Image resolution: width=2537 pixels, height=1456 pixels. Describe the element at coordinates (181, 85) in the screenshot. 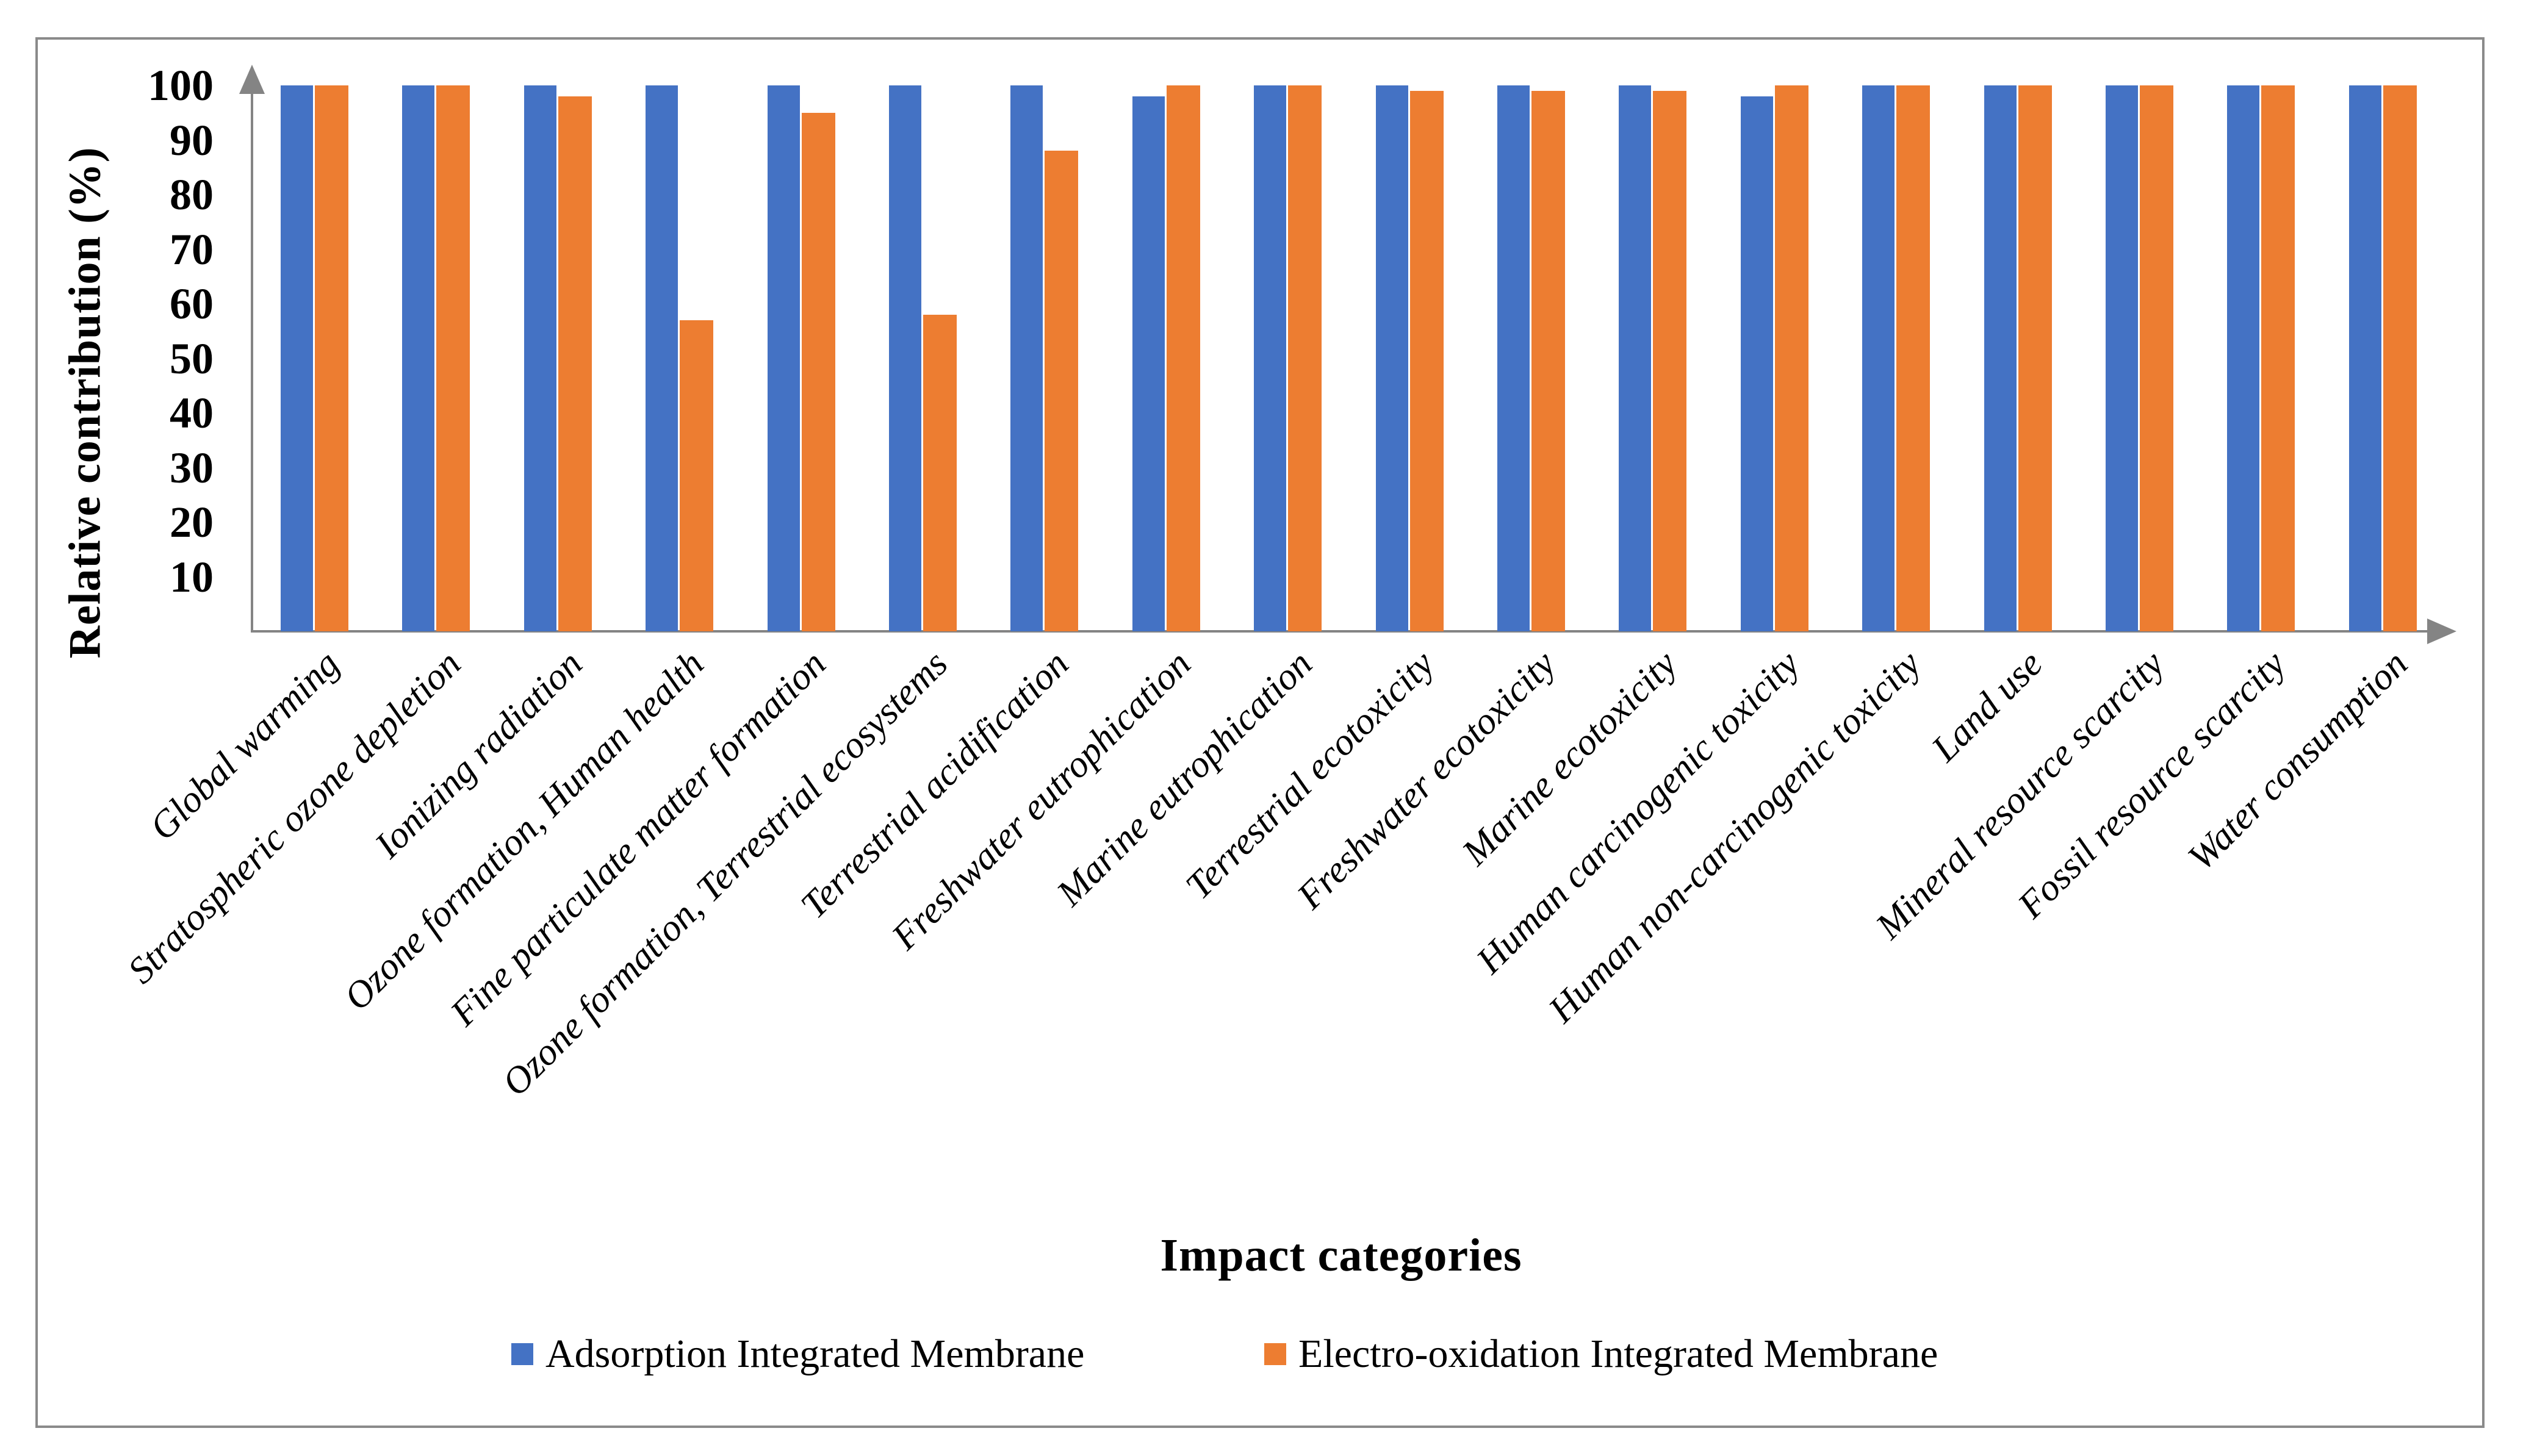

I see `y-tick-label: 100` at that location.